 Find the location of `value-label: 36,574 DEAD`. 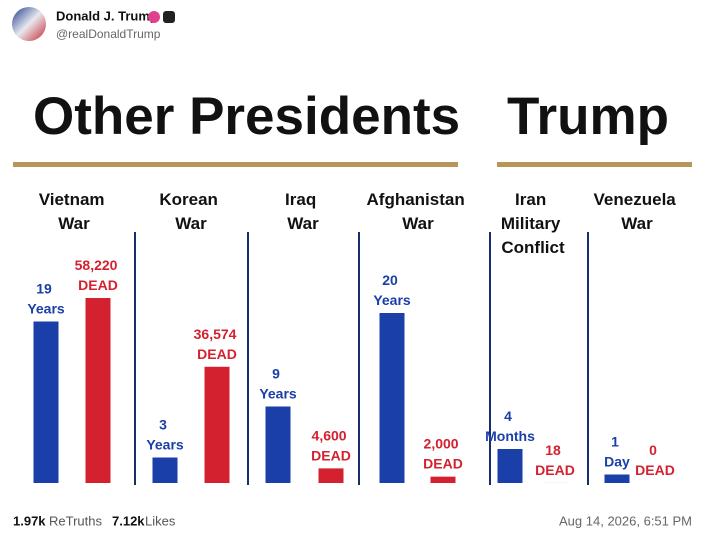

value-label: 36,574 DEAD is located at coordinates (217, 343).